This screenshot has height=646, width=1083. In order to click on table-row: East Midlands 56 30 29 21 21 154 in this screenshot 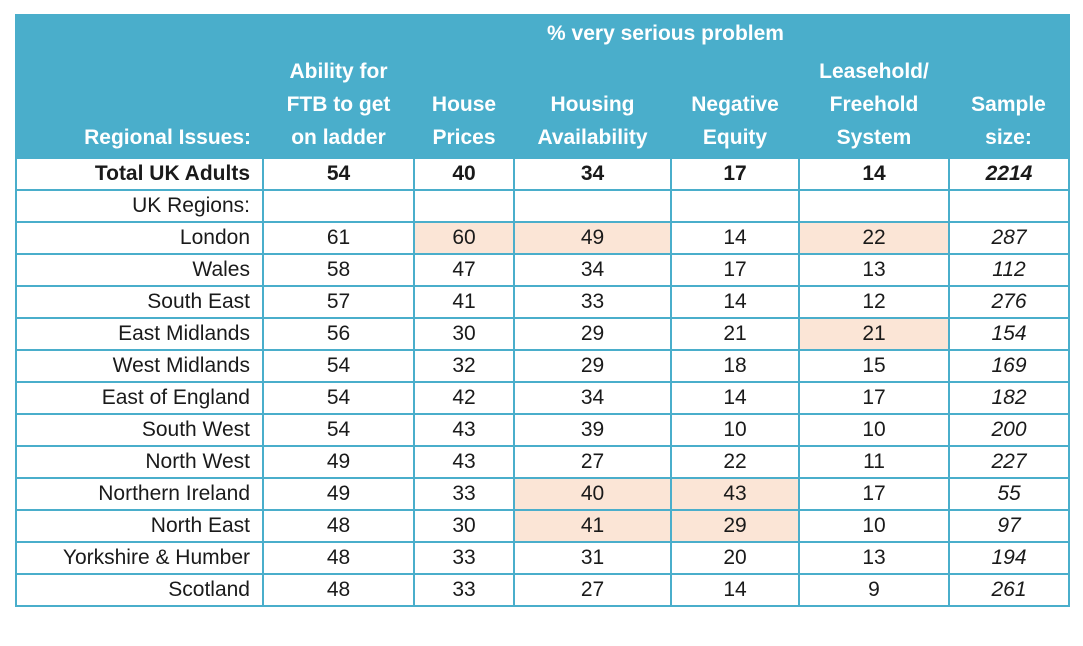, I will do `click(542, 334)`.